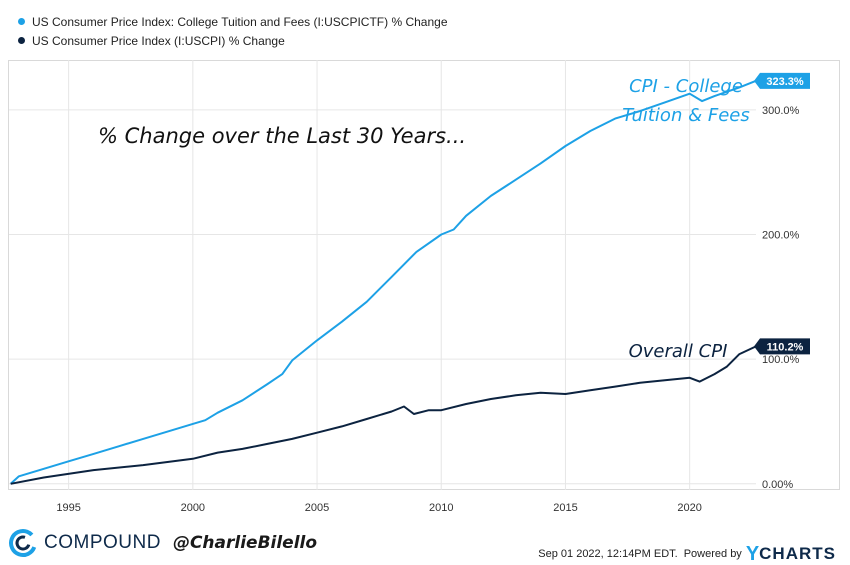 Image resolution: width=850 pixels, height=565 pixels. I want to click on legend-marker-tuition, so click(21, 21).